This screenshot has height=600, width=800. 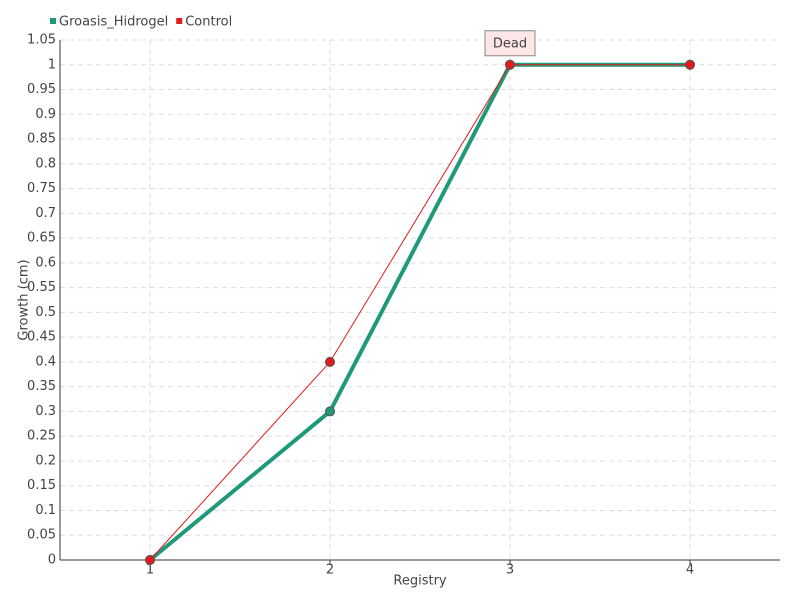 What do you see at coordinates (113, 22) in the screenshot?
I see `legend-label: Groasis_Hidrogel` at bounding box center [113, 22].